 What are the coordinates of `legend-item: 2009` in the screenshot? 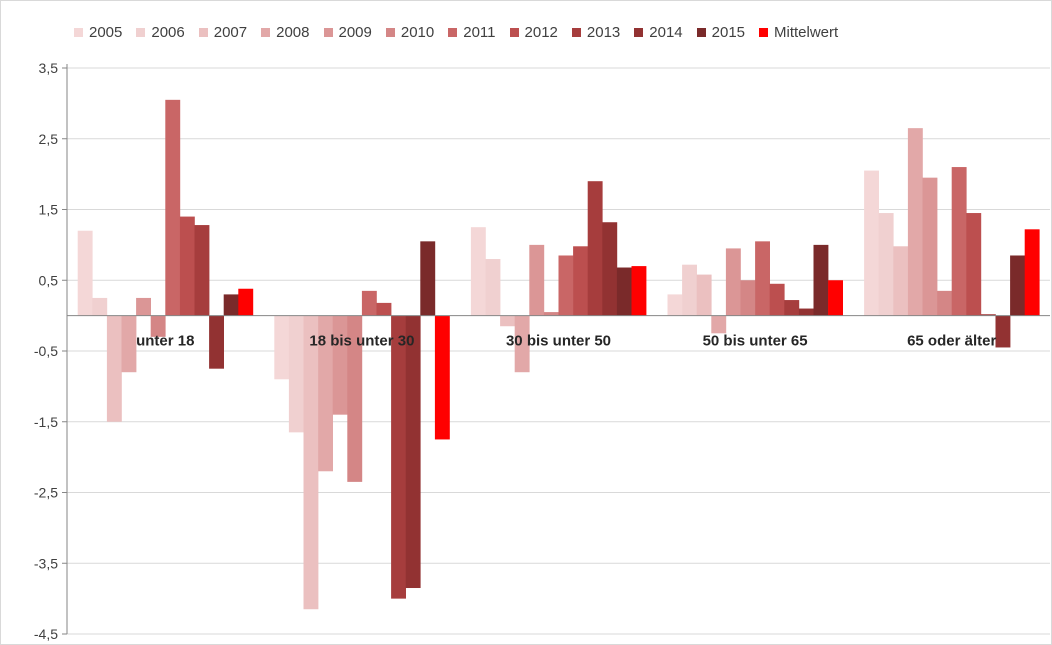 It's located at (347, 32).